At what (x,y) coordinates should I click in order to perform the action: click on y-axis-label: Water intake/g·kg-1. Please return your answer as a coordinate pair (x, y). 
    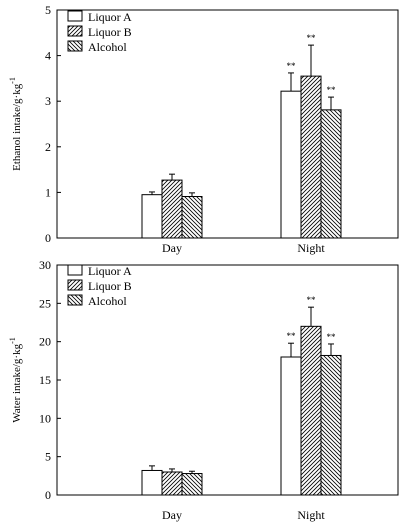
    Looking at the image, I should click on (15, 380).